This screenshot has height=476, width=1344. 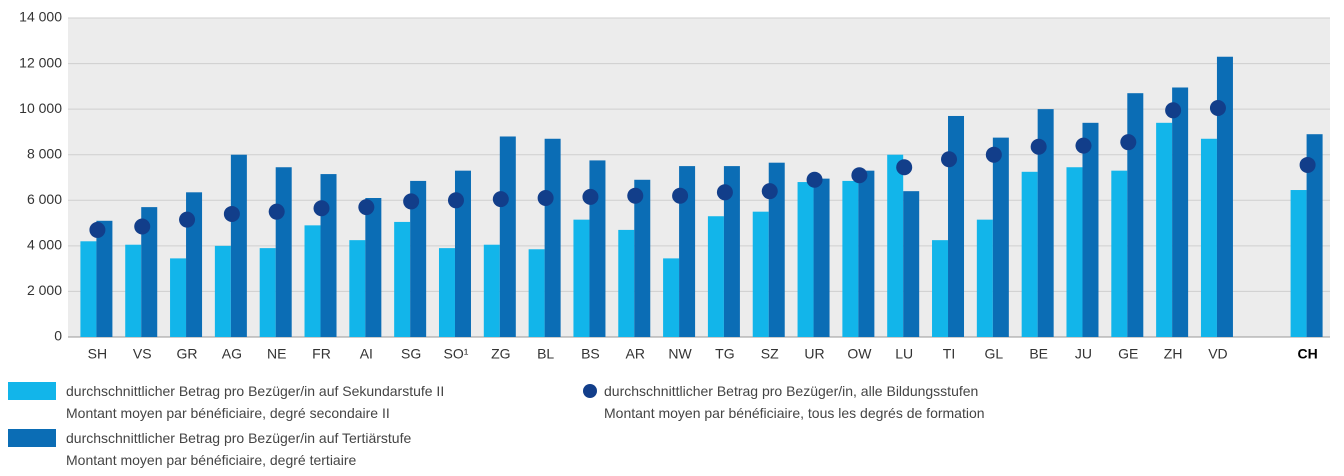 I want to click on y-tick-label: 2 000, so click(x=44, y=290).